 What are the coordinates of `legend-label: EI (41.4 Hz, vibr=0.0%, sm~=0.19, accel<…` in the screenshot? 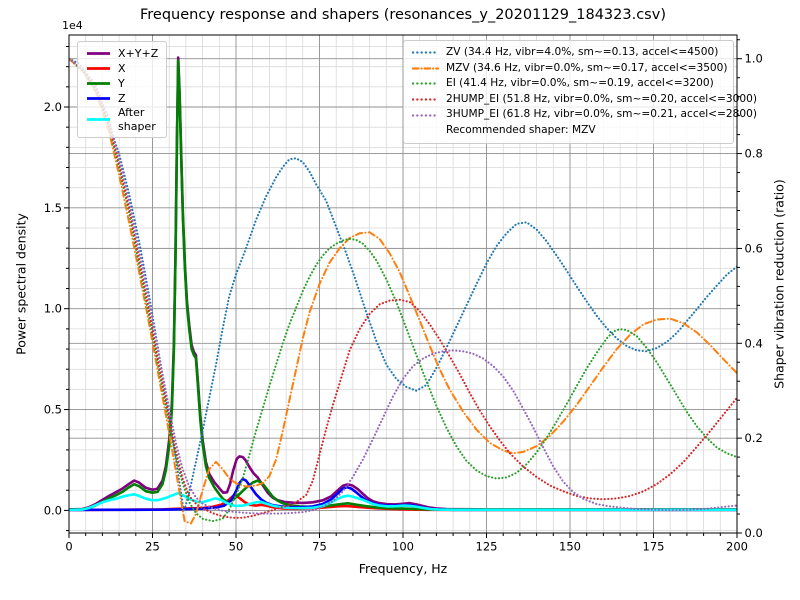 It's located at (580, 83).